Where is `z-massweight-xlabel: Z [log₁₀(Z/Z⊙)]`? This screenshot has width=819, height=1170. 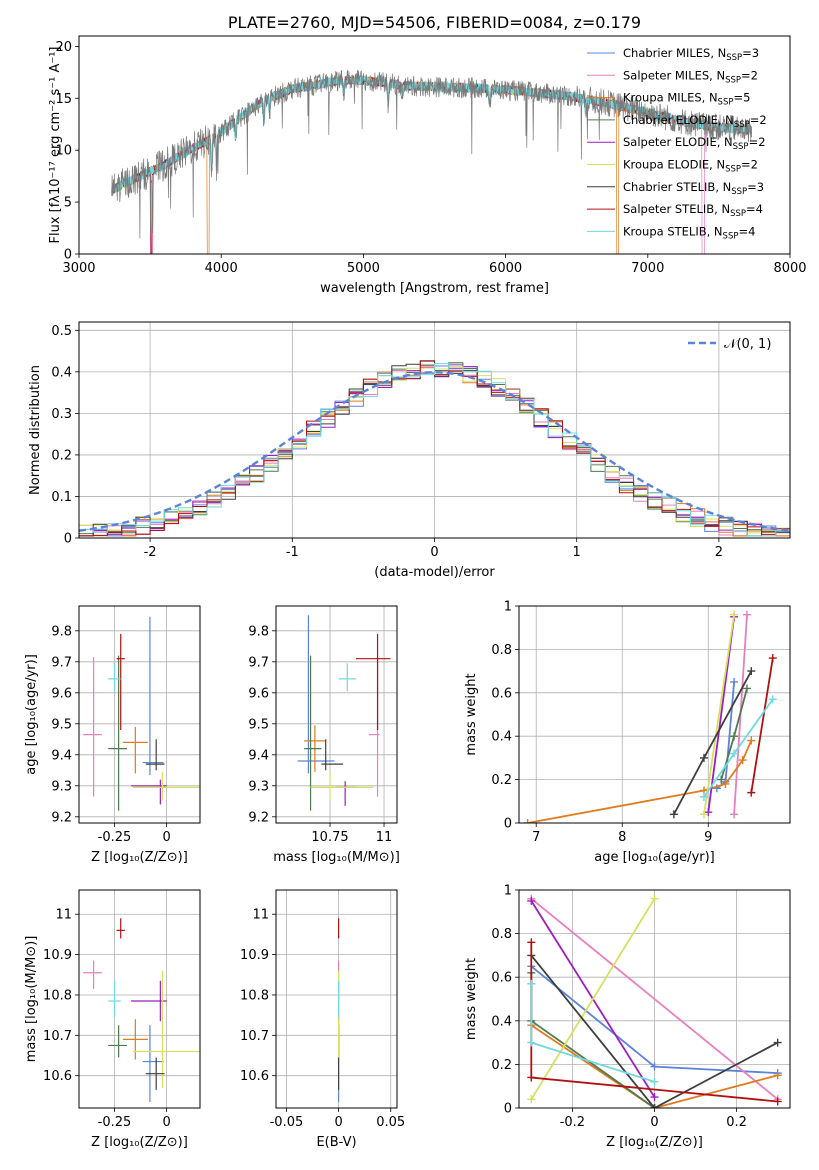 z-massweight-xlabel: Z [log₁₀(Z/Z⊙)] is located at coordinates (654, 1142).